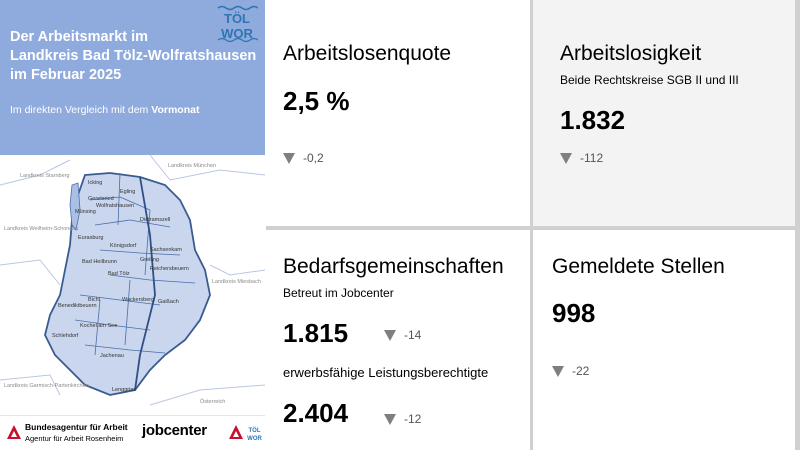 The height and width of the screenshot is (450, 800). I want to click on label-gaissach: Gaißach, so click(168, 302).